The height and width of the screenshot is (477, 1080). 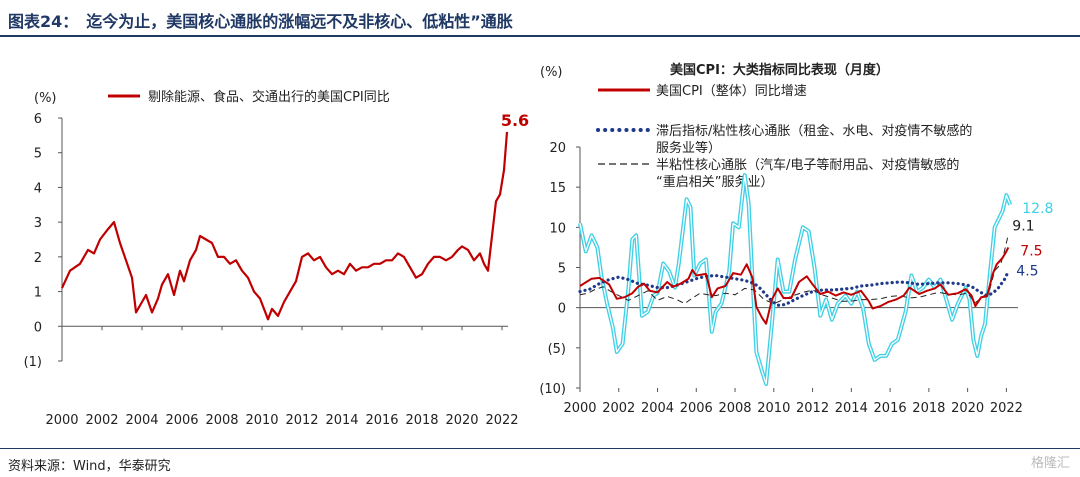 What do you see at coordinates (260, 21) in the screenshot?
I see `figure-title: 图表24： 迄今为止，美国核心通胀的涨幅远不及非核心、低粘性”通胀` at bounding box center [260, 21].